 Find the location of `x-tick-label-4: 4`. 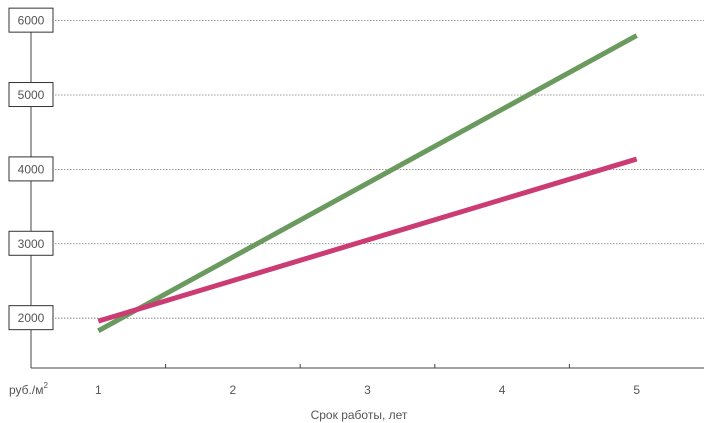

x-tick-label-4: 4 is located at coordinates (502, 390).